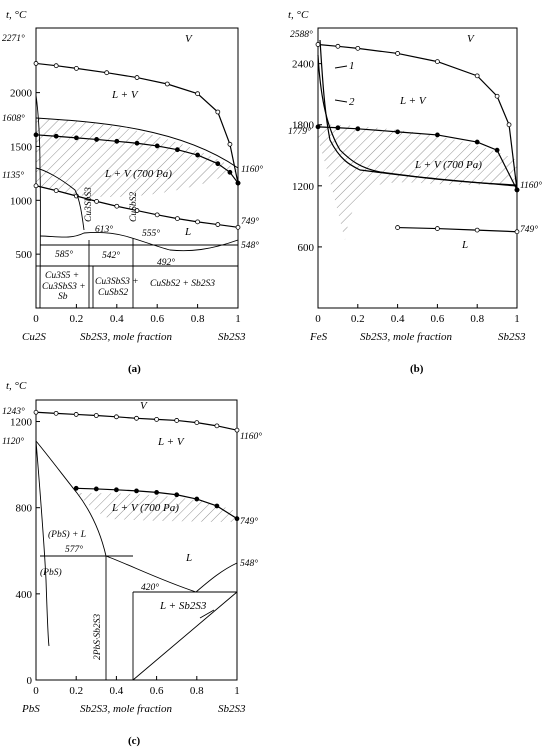 Image resolution: width=550 pixels, height=752 pixels. Describe the element at coordinates (232, 709) in the screenshot. I see `c-x-right: Sb2S3` at that location.